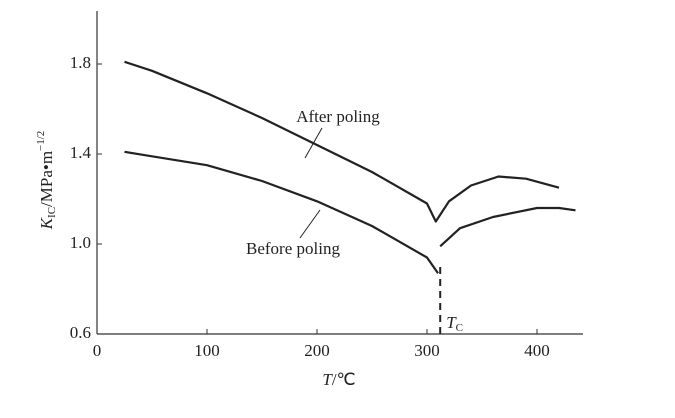 The width and height of the screenshot is (675, 418). Describe the element at coordinates (293, 248) in the screenshot. I see `series-label: Before poling` at that location.